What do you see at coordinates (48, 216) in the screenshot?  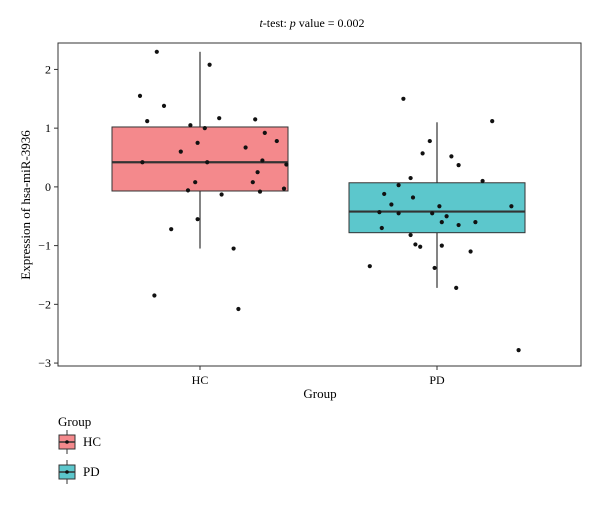 I see `y-axis: −3 −2 −1 0 1 2` at bounding box center [48, 216].